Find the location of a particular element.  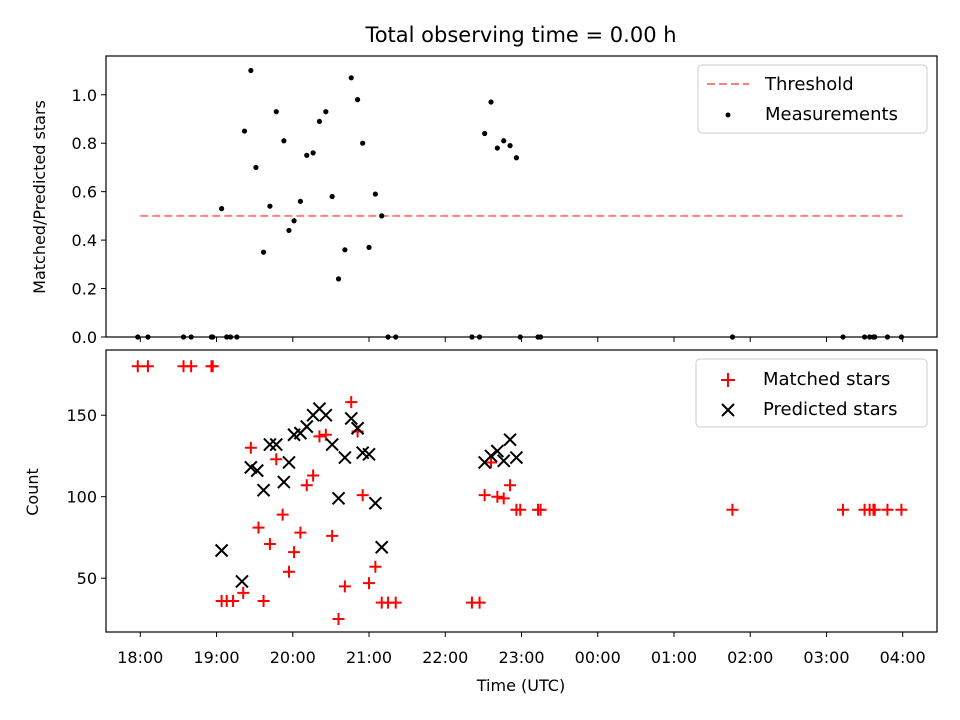

figure-title: Total observing time = 0.00 h is located at coordinates (520, 35).